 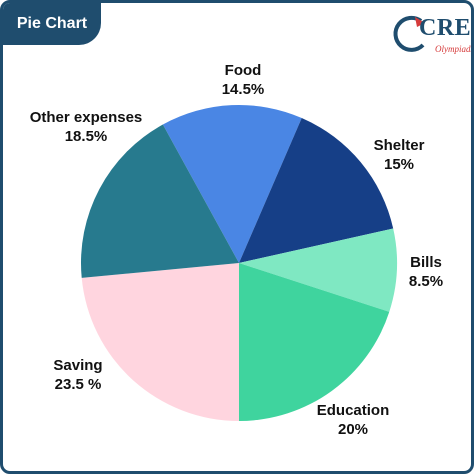 What do you see at coordinates (399, 155) in the screenshot?
I see `slice-label-shelter: Shelter 15%` at bounding box center [399, 155].